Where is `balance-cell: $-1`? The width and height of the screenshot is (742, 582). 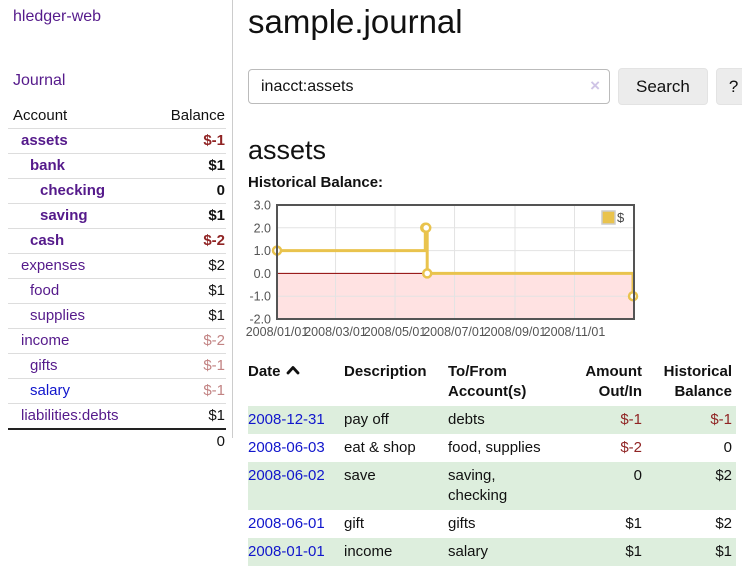
balance-cell: $-1 is located at coordinates (721, 419).